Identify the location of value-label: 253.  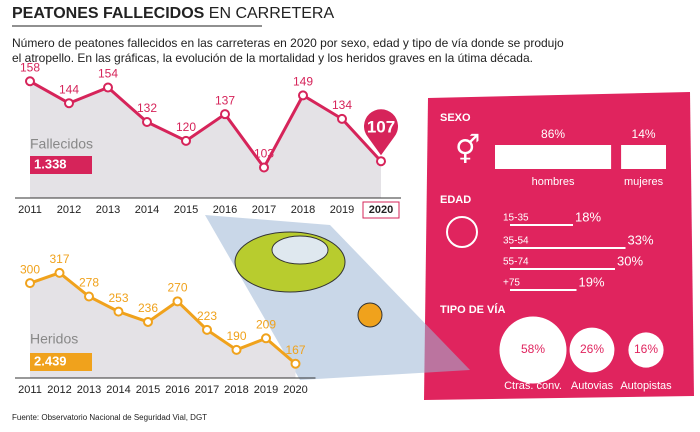
(118, 298).